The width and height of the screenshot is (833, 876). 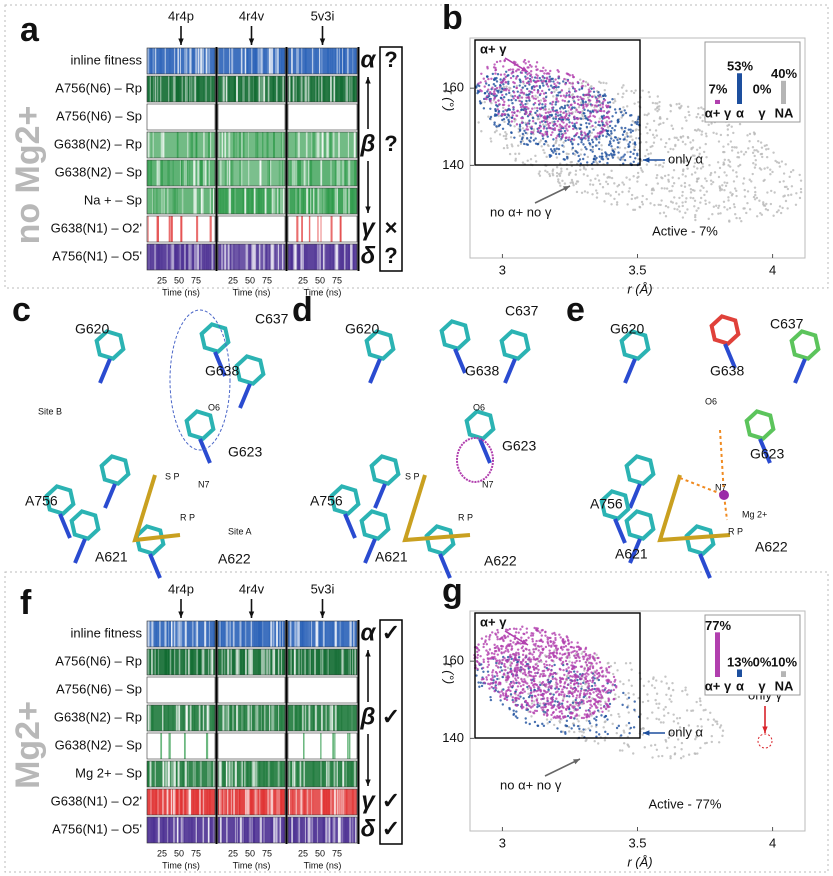 I want to click on structure-label: 4r4p, so click(x=181, y=15).